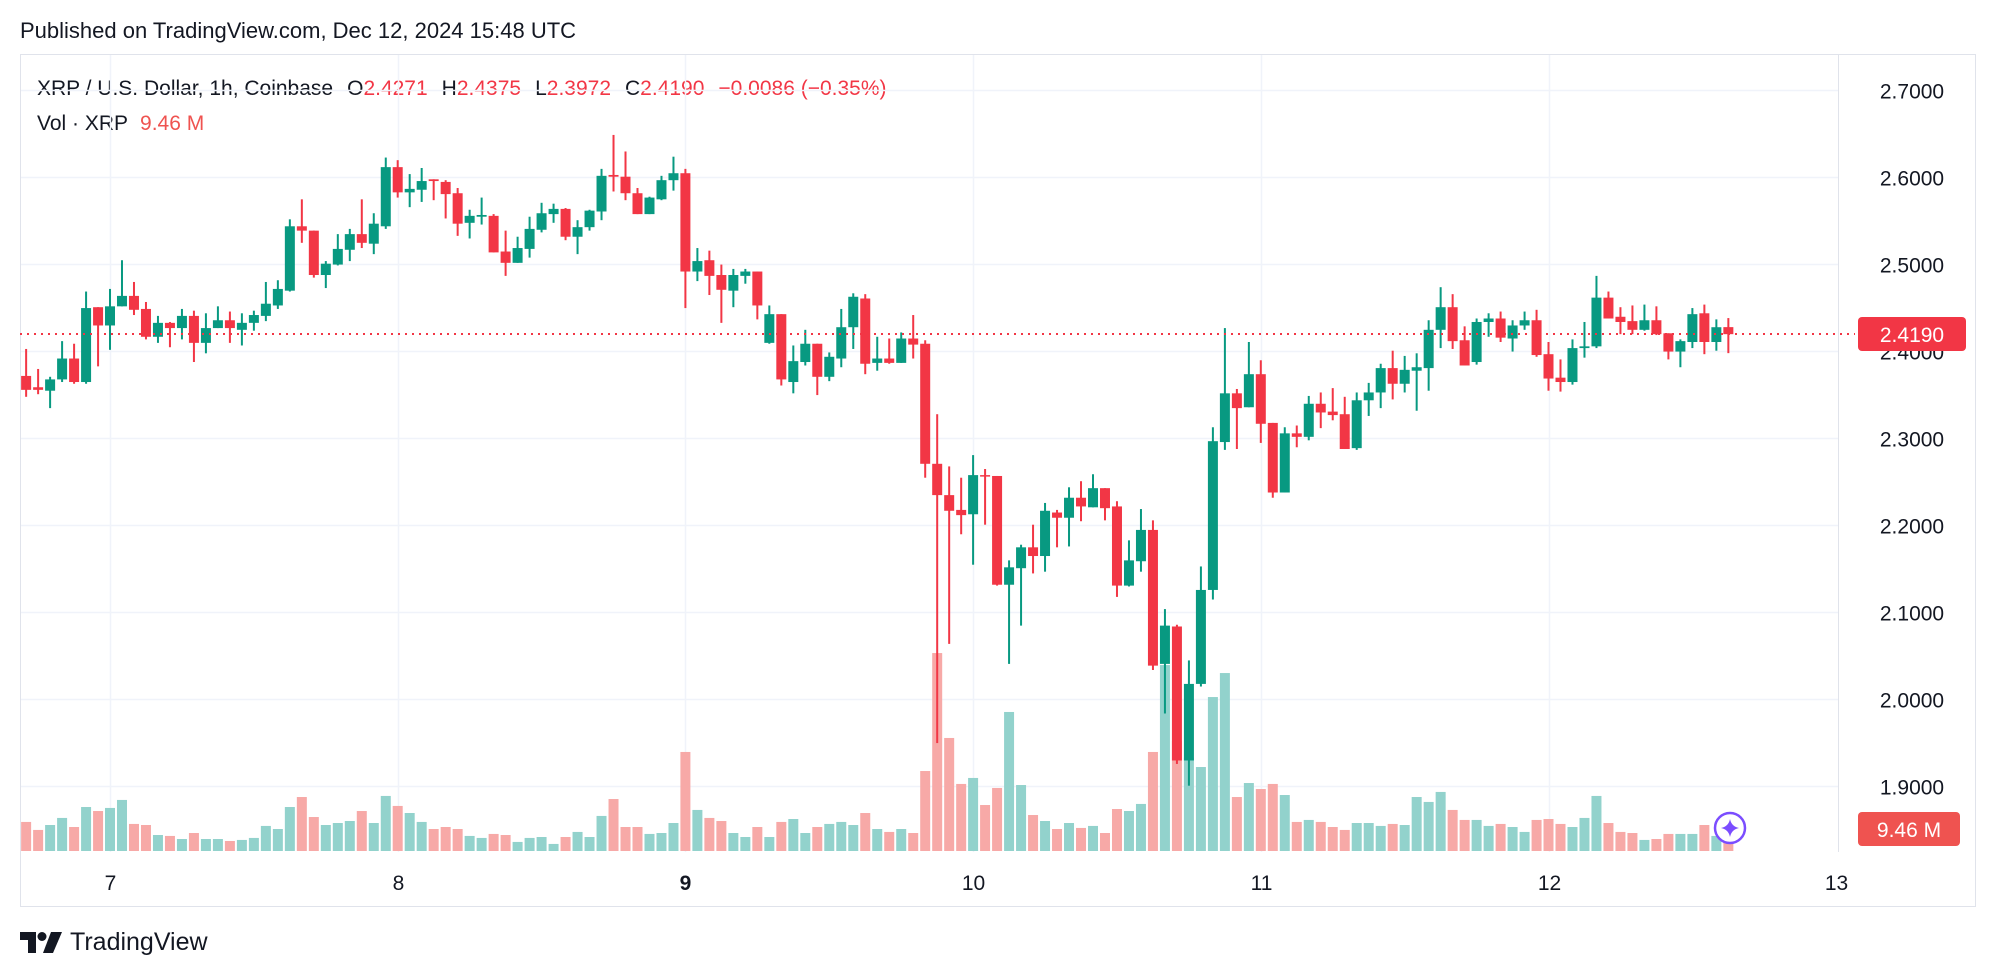 This screenshot has height=978, width=1996. Describe the element at coordinates (1912, 334) in the screenshot. I see `last-price-badge: 2.4190` at that location.